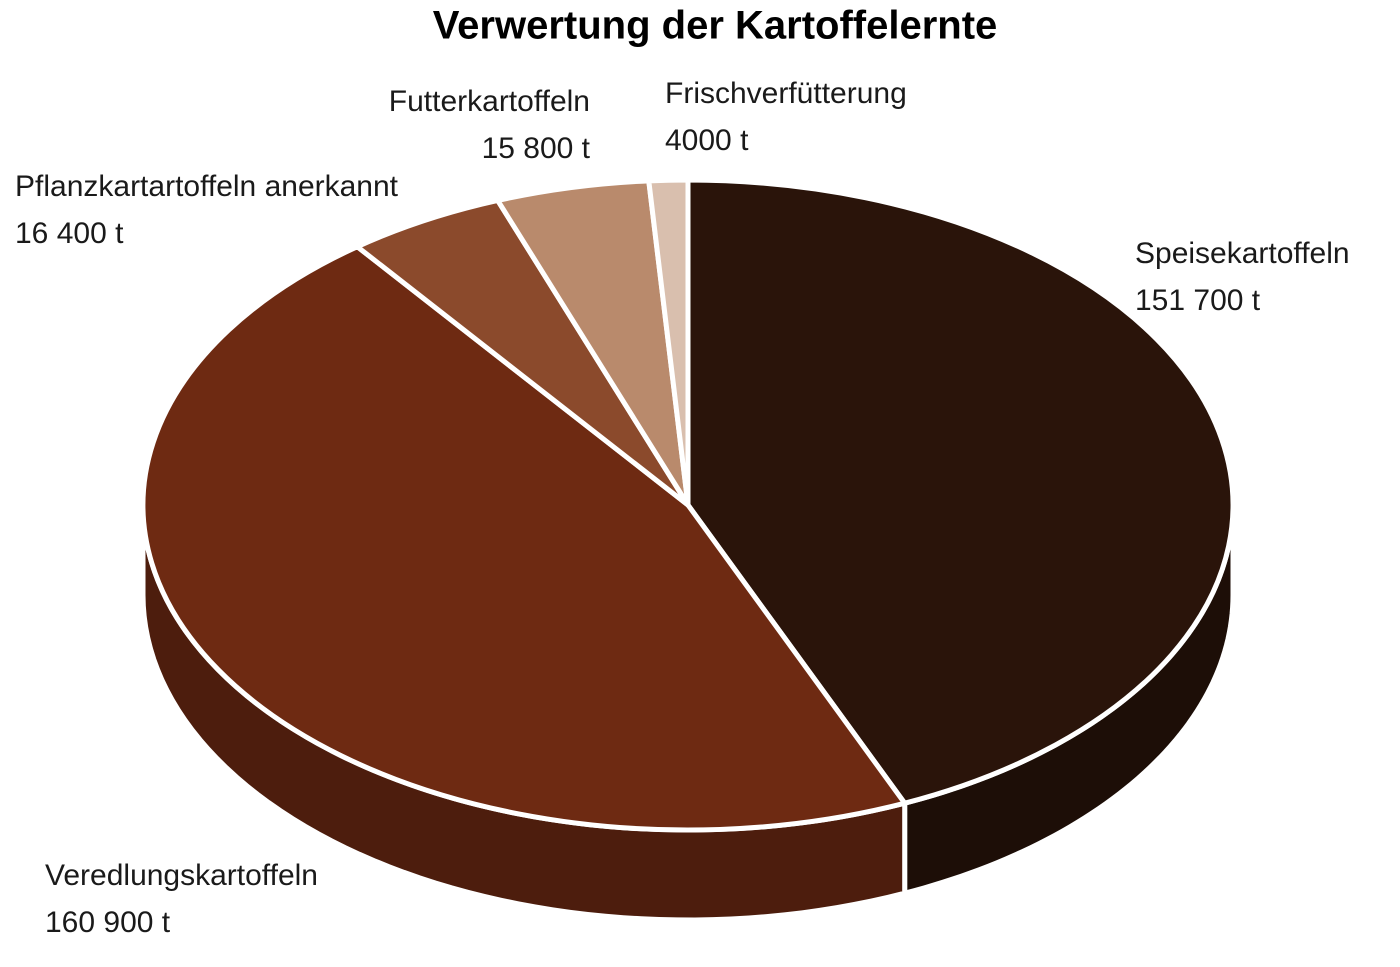 The height and width of the screenshot is (967, 1400). Describe the element at coordinates (707, 140) in the screenshot. I see `value-label: 4000 t` at that location.